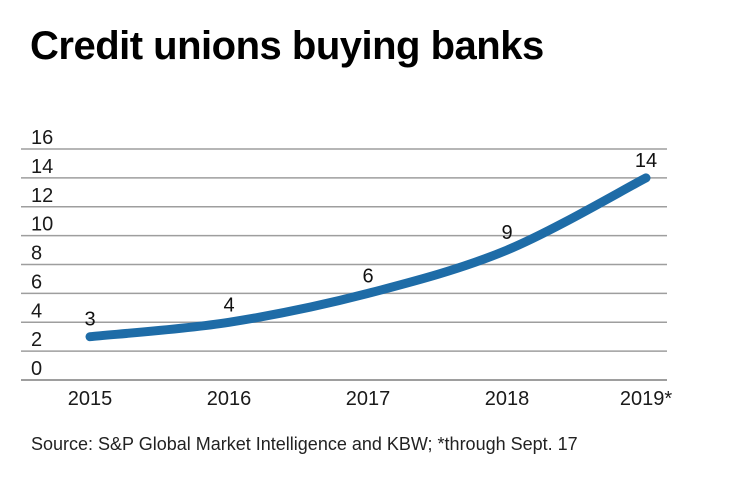  What do you see at coordinates (42, 225) in the screenshot?
I see `y-axis-tick-label: 10` at bounding box center [42, 225].